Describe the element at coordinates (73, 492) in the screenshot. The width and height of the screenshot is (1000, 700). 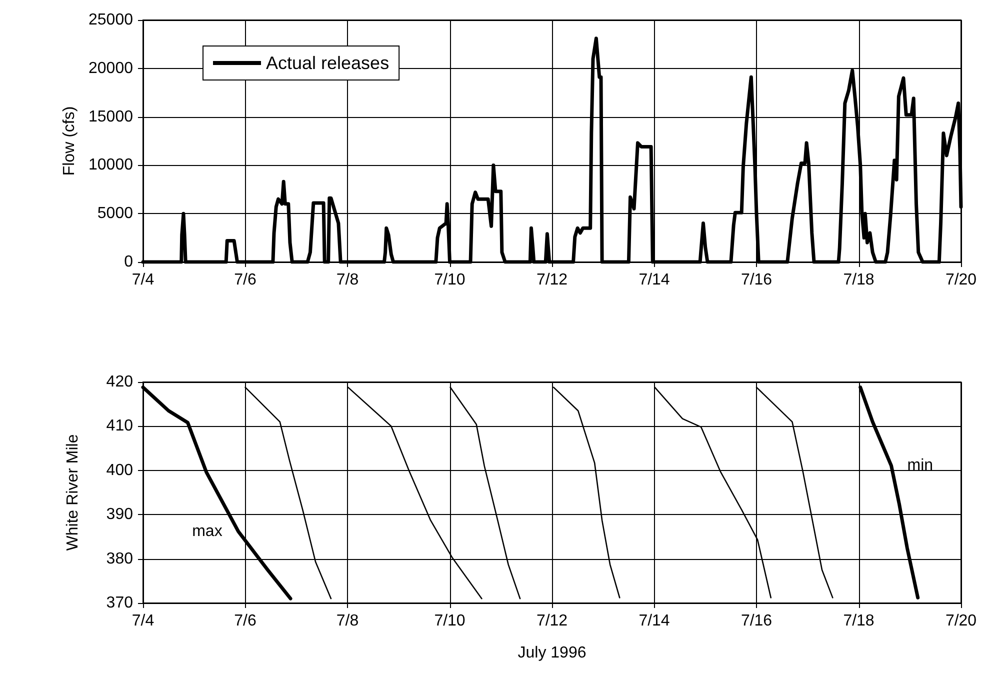
I see `y-axis-title: White River Mile` at that location.